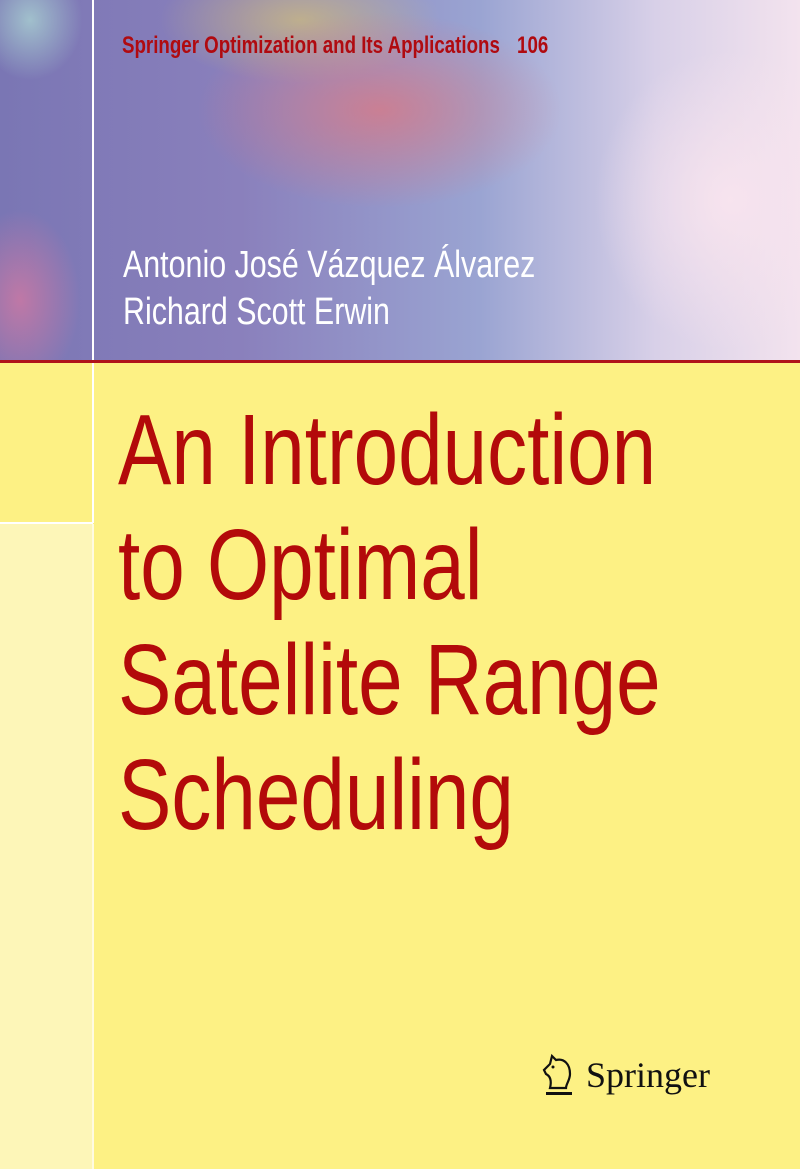 The height and width of the screenshot is (1169, 800). I want to click on book-title-line: An Introduction, so click(387, 450).